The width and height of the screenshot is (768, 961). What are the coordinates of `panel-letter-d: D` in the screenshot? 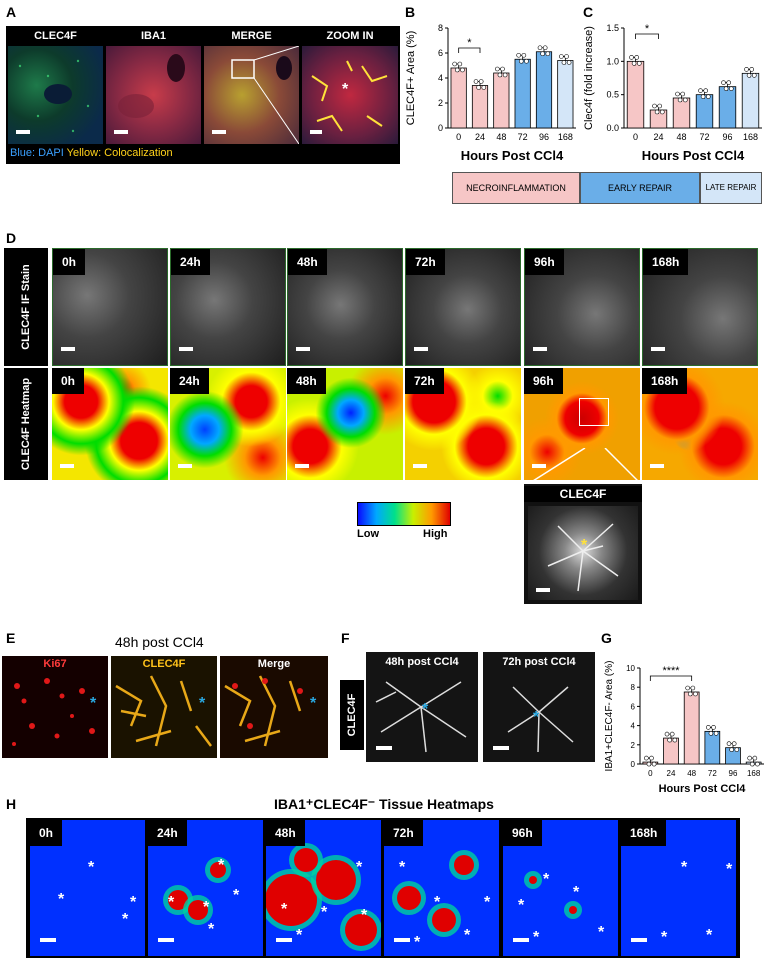 It's located at (11, 238).